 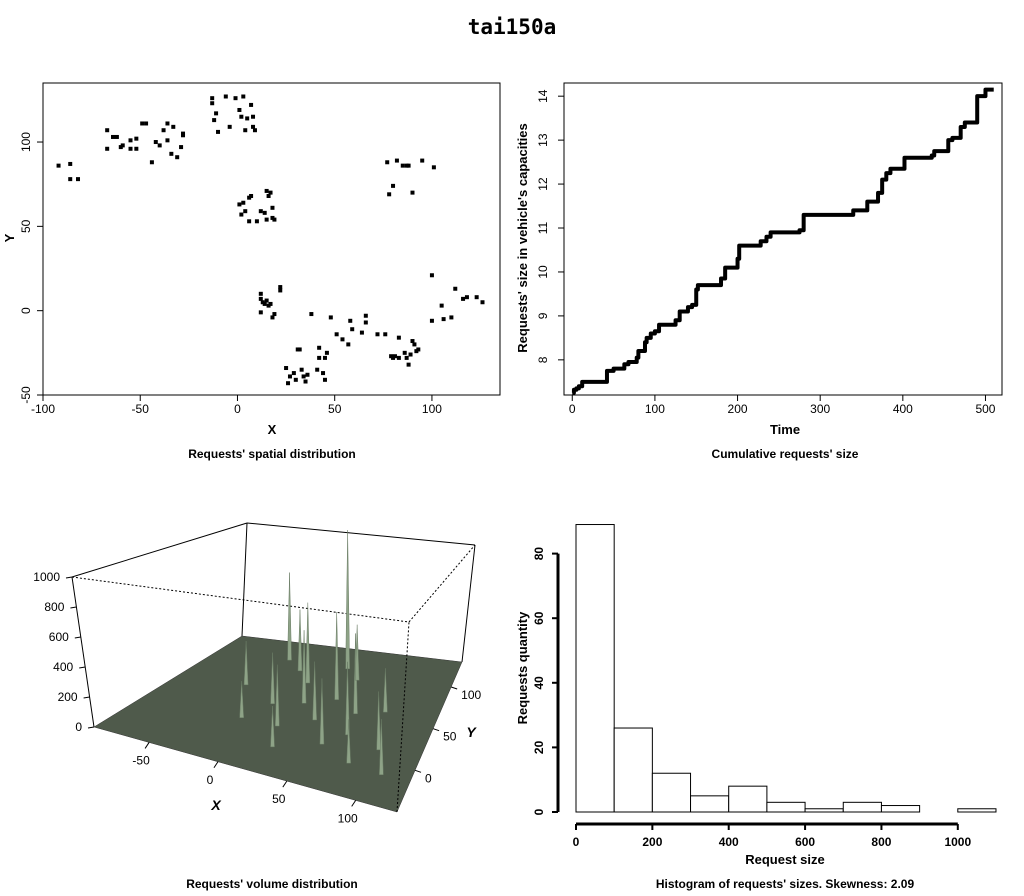 What do you see at coordinates (471, 695) in the screenshot?
I see `surface3d-ytick-label: 100` at bounding box center [471, 695].